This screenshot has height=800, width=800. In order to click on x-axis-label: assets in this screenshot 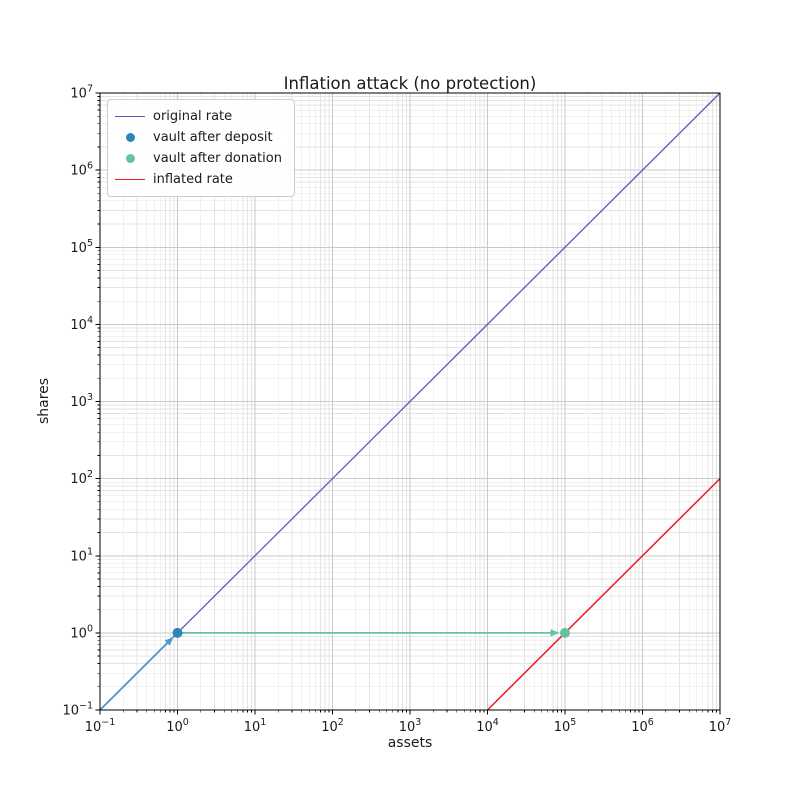, I will do `click(410, 743)`.